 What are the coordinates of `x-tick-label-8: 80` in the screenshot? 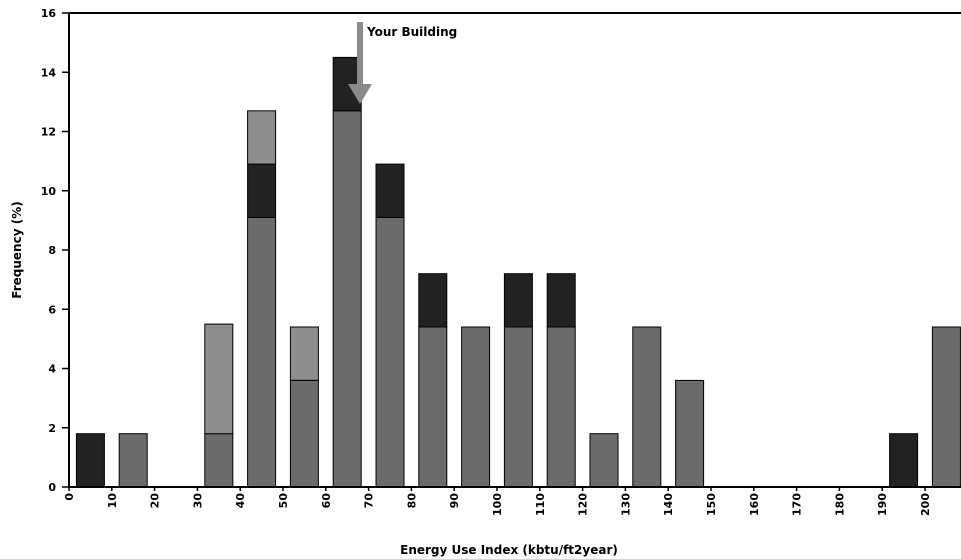 It's located at (411, 501).